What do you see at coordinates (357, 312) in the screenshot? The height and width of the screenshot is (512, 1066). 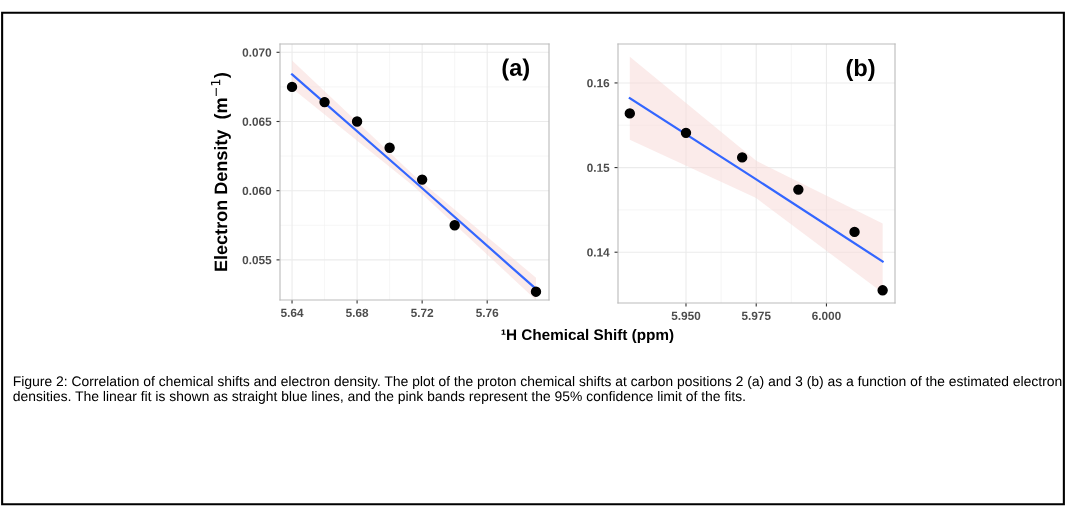 I see `x-tick-label: 5.68` at bounding box center [357, 312].